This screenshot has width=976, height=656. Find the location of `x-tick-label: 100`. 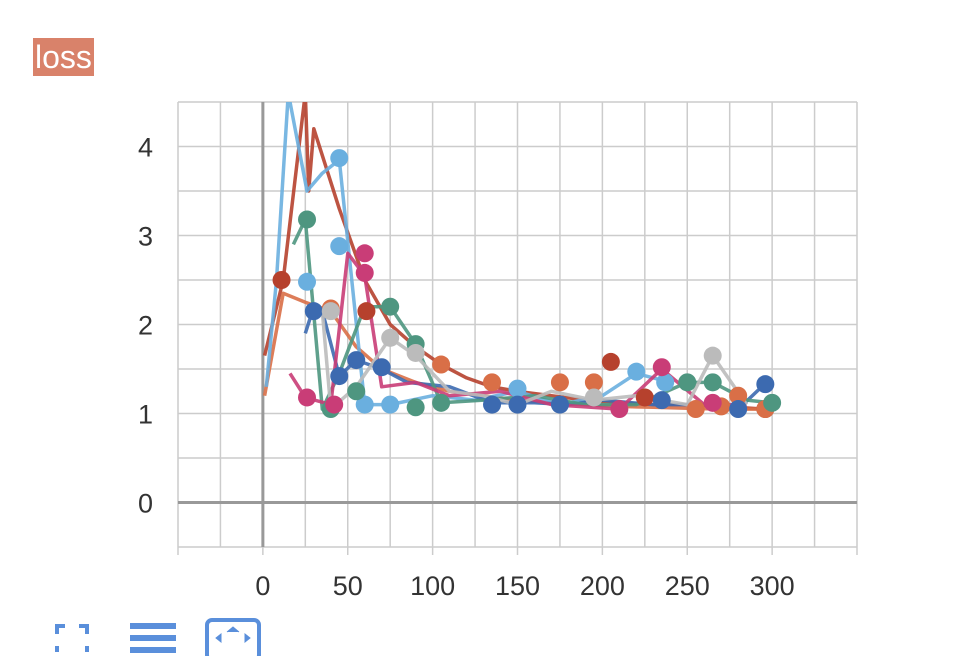

x-tick-label: 100 is located at coordinates (432, 586).